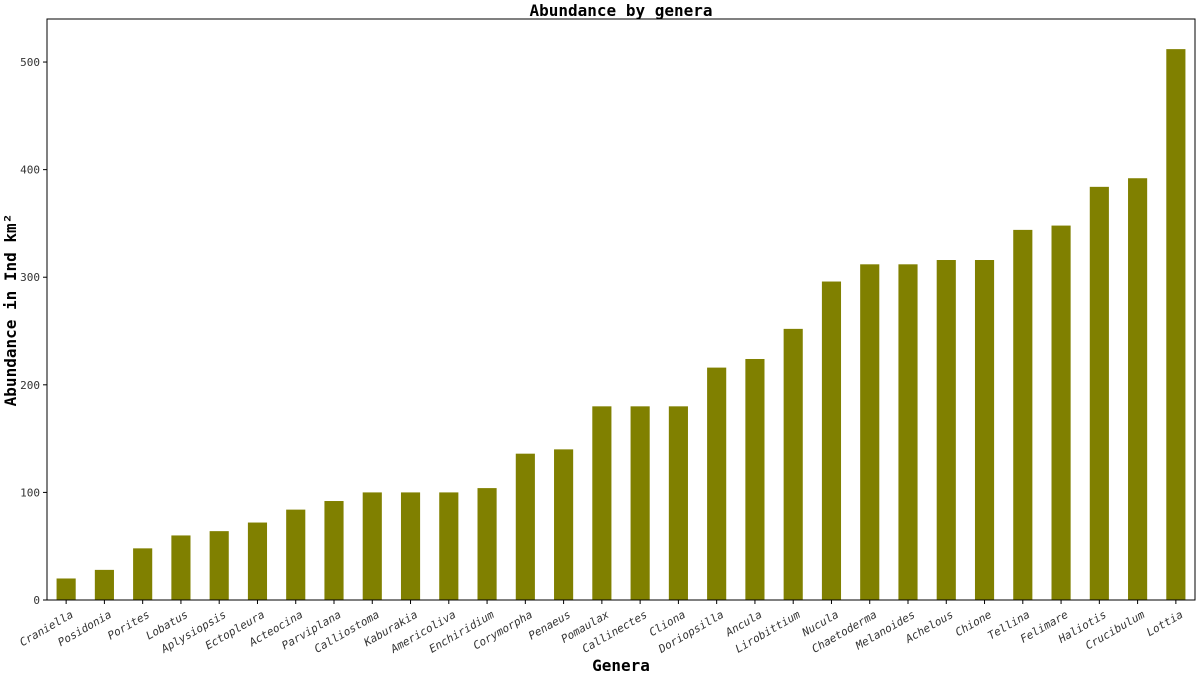 The image size is (1200, 679). Describe the element at coordinates (181, 567) in the screenshot. I see `bar-lobatus` at that location.